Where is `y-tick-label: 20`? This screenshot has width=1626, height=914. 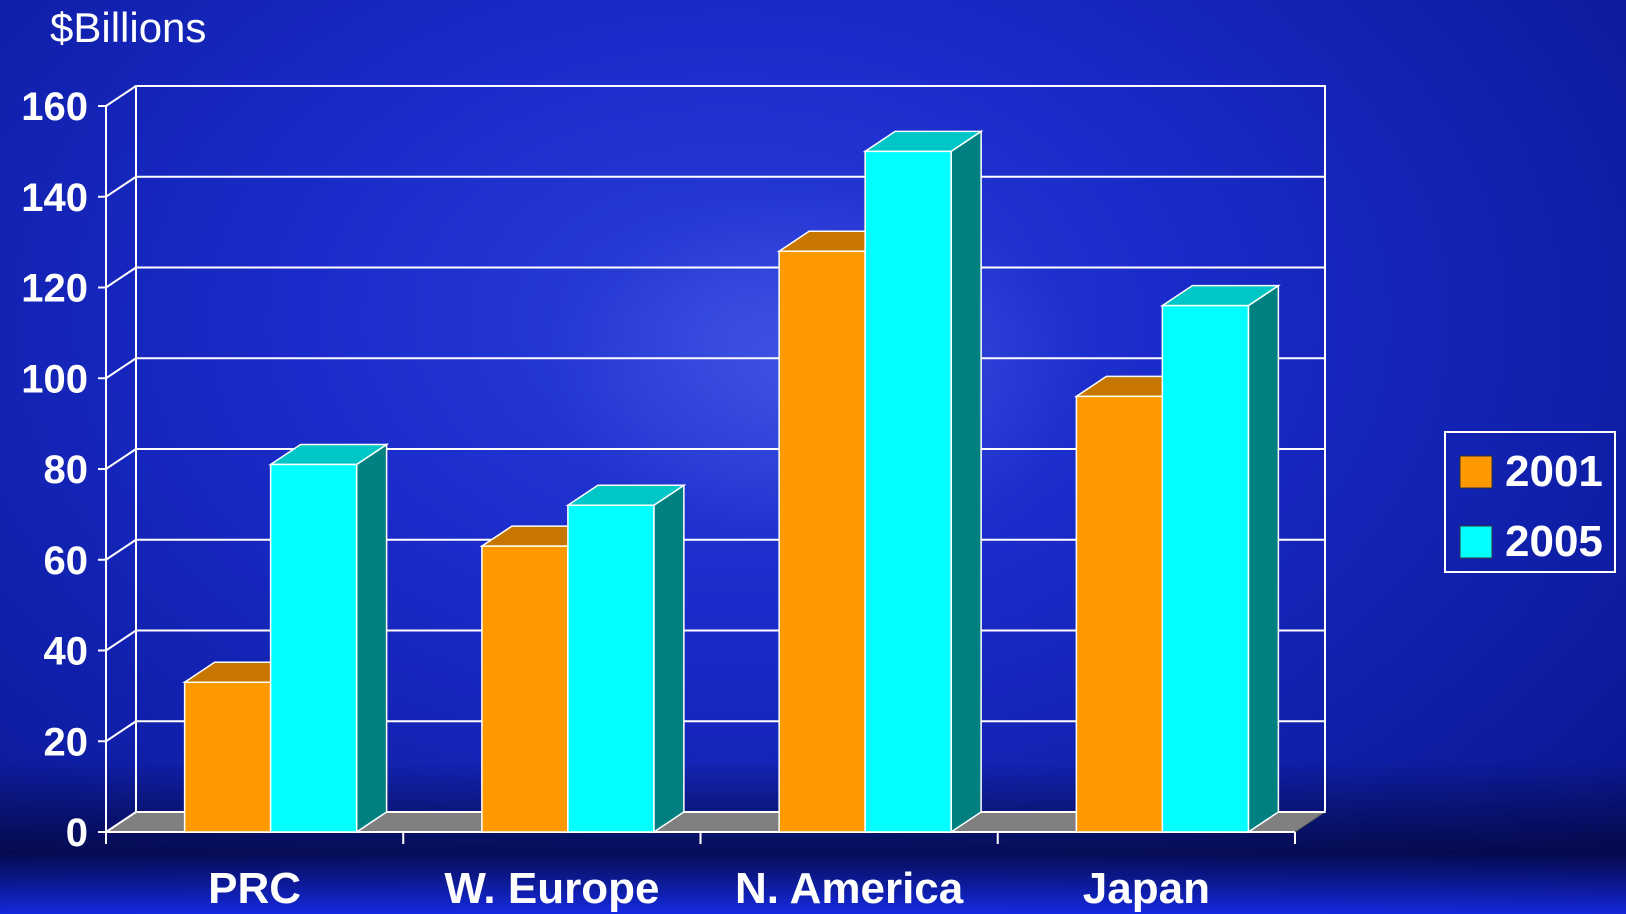 y-tick-label: 20 is located at coordinates (66, 742).